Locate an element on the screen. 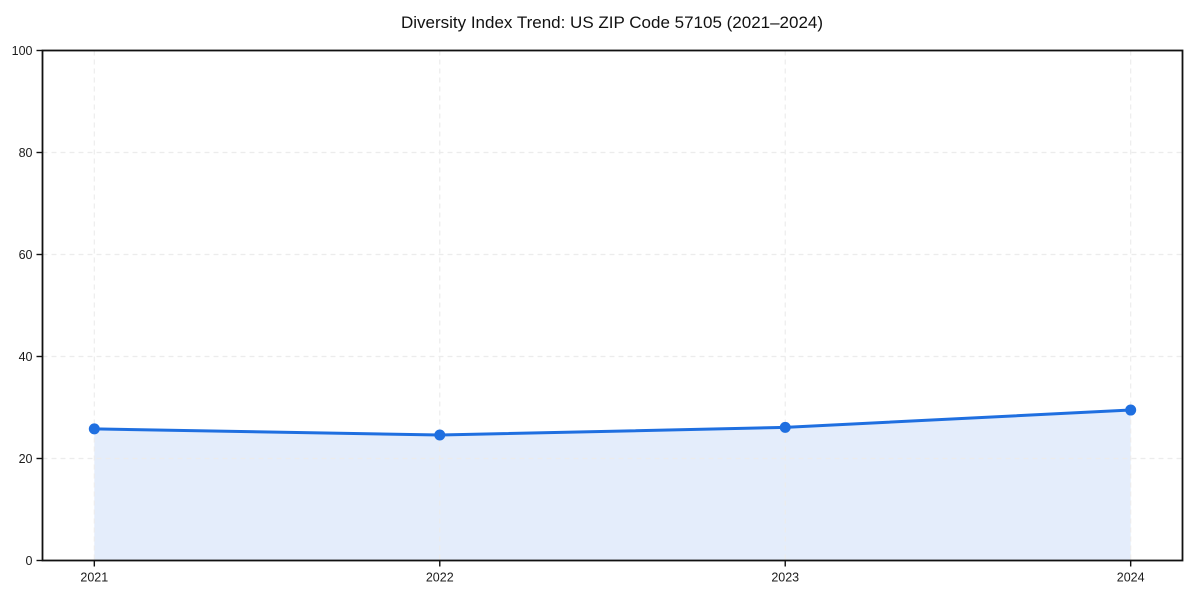 The image size is (1200, 600). x-tick-label: 2022 is located at coordinates (440, 578).